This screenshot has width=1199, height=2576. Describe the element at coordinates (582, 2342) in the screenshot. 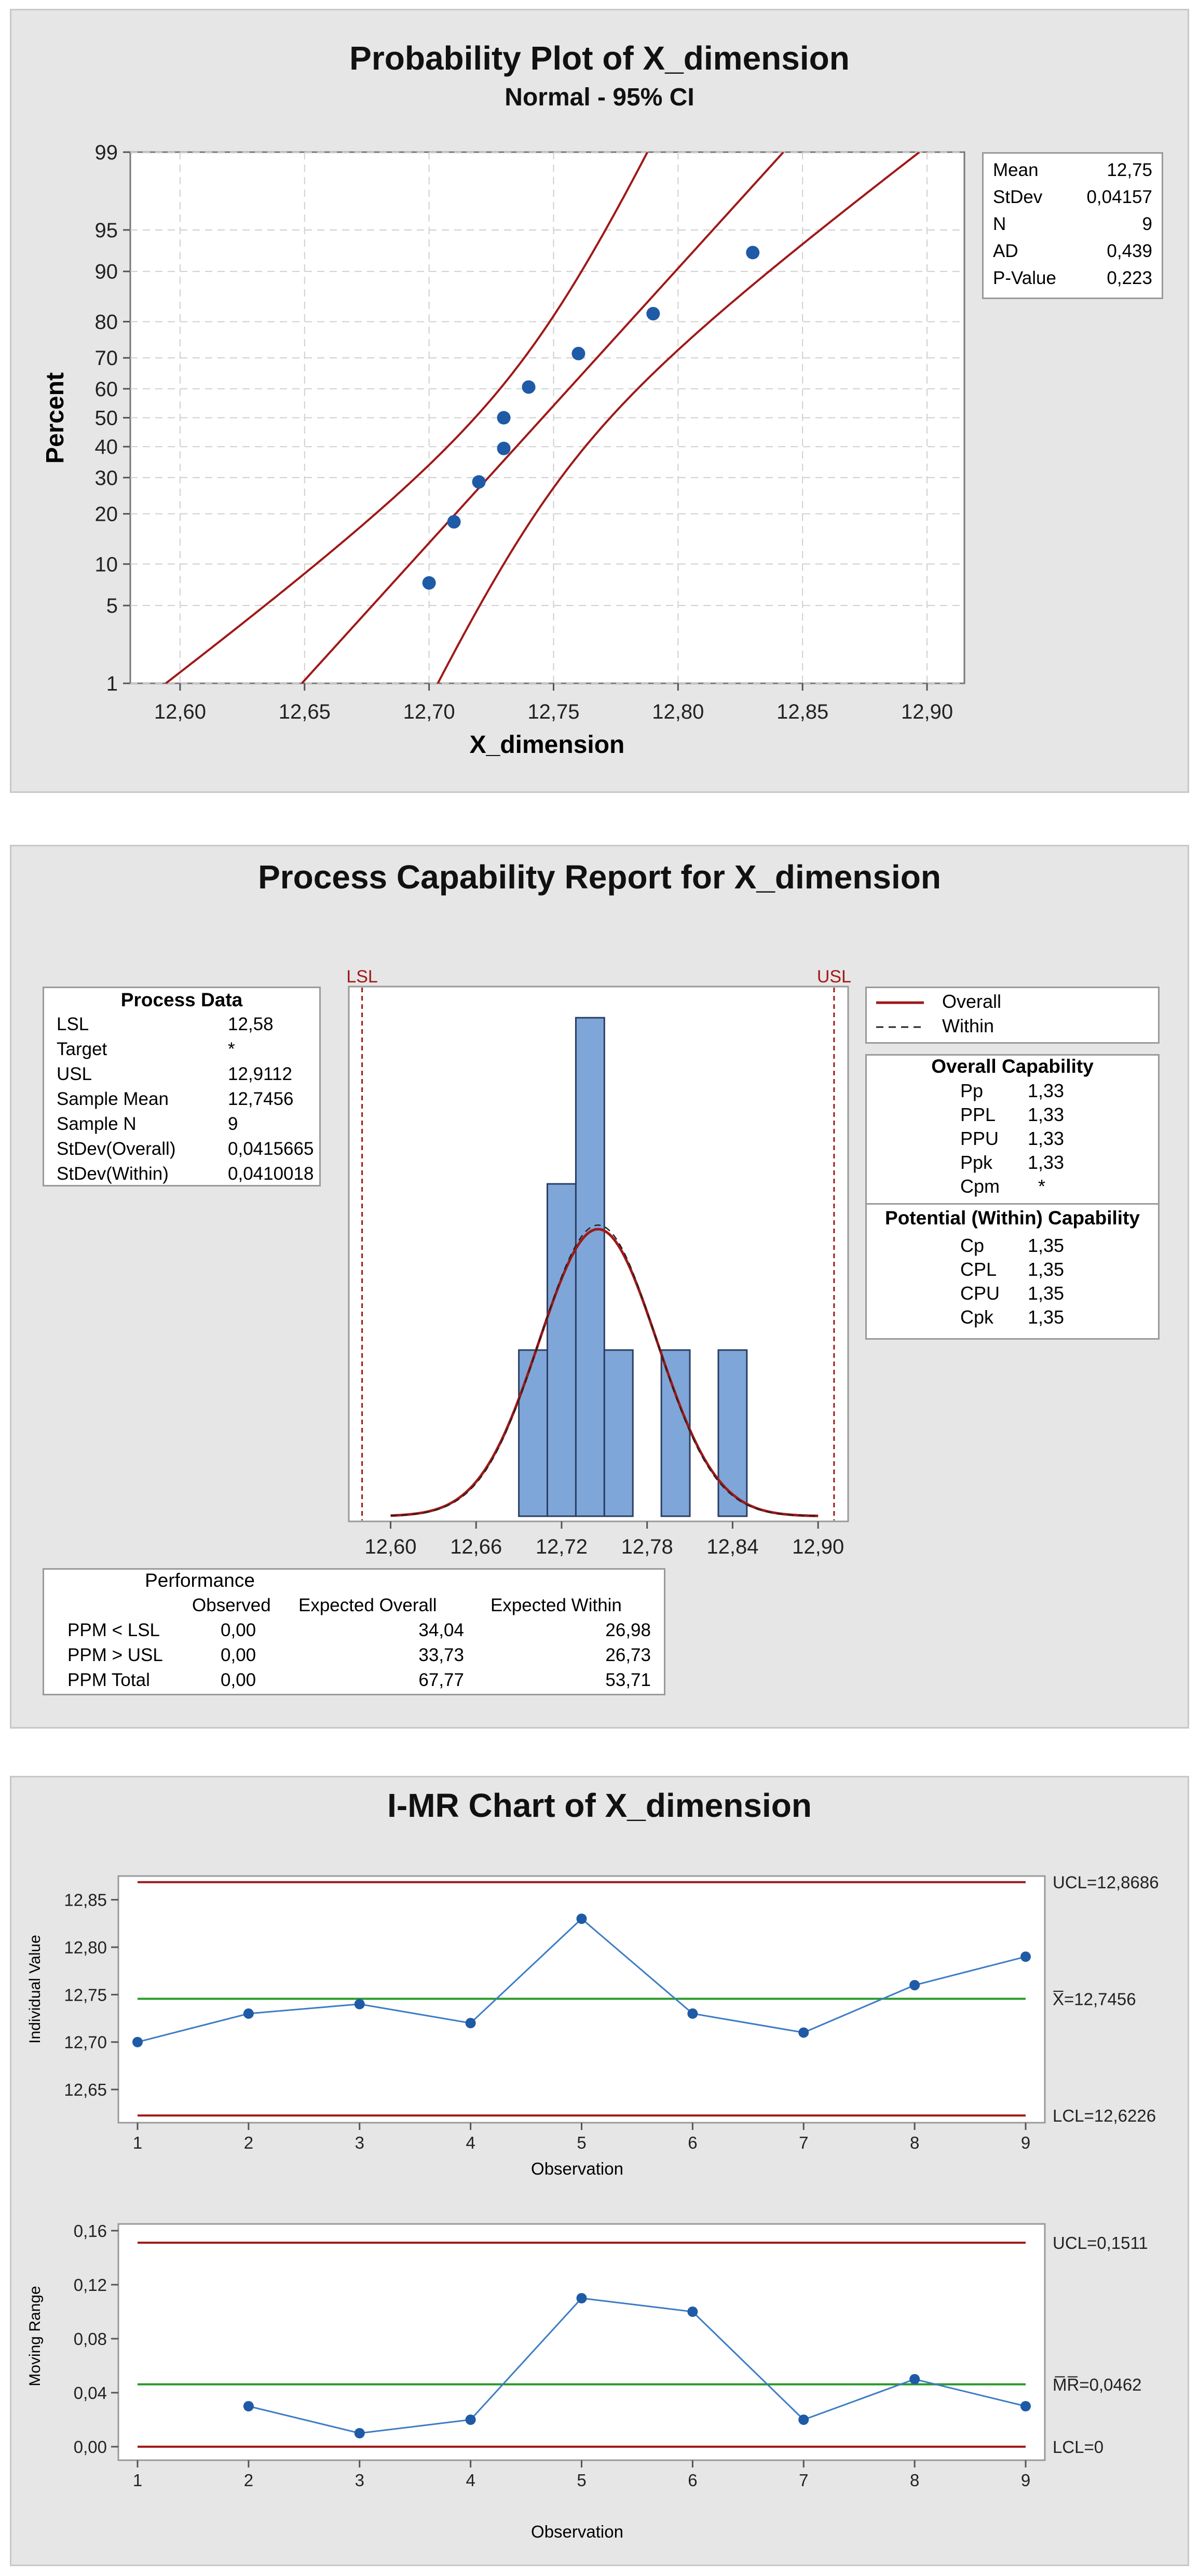

I see `moving-range-plot-area` at that location.